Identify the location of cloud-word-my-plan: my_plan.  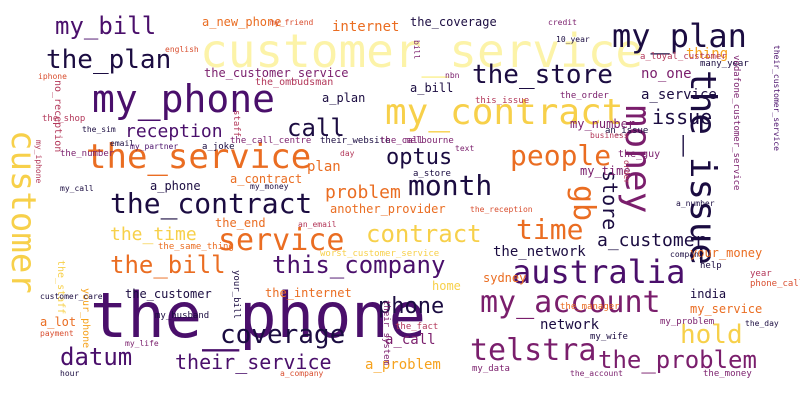
(679, 36).